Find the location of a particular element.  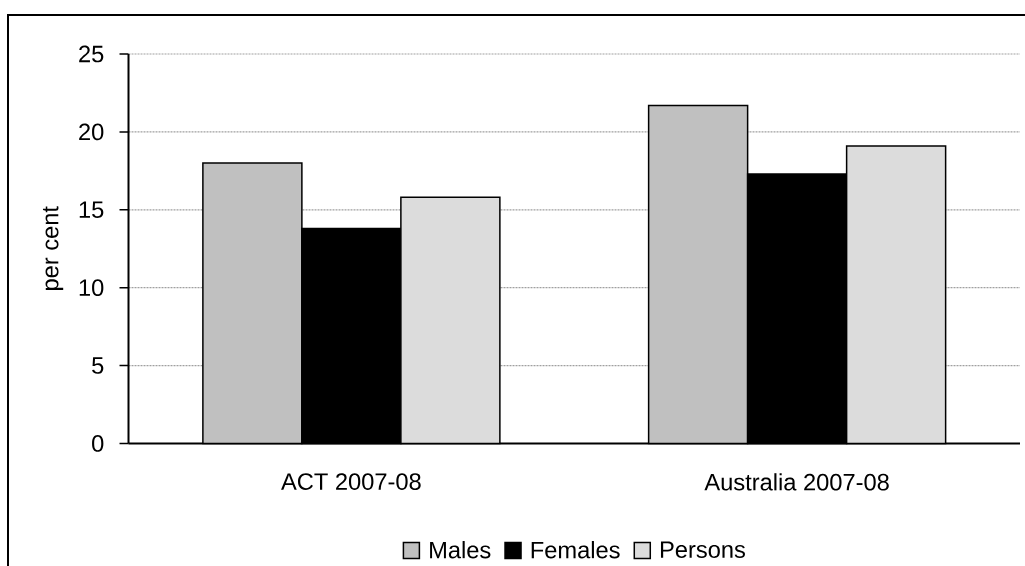

y-tick-label: 5 is located at coordinates (98, 365).